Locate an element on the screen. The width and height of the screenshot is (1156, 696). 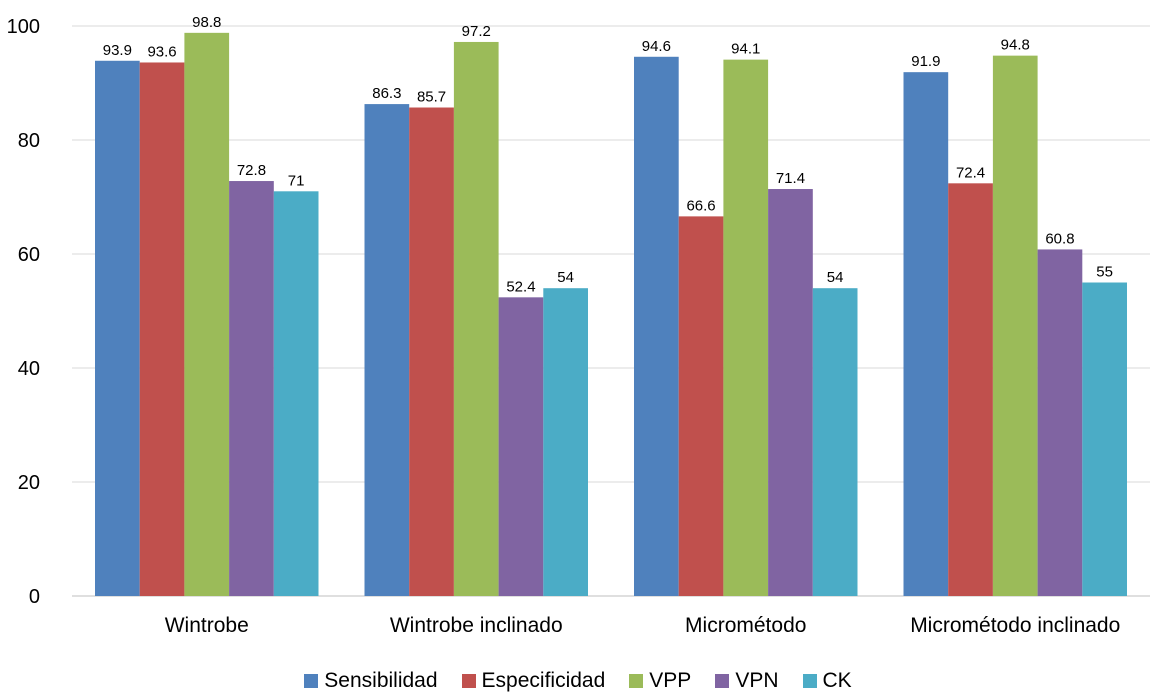
legend-label: VPN is located at coordinates (757, 680).